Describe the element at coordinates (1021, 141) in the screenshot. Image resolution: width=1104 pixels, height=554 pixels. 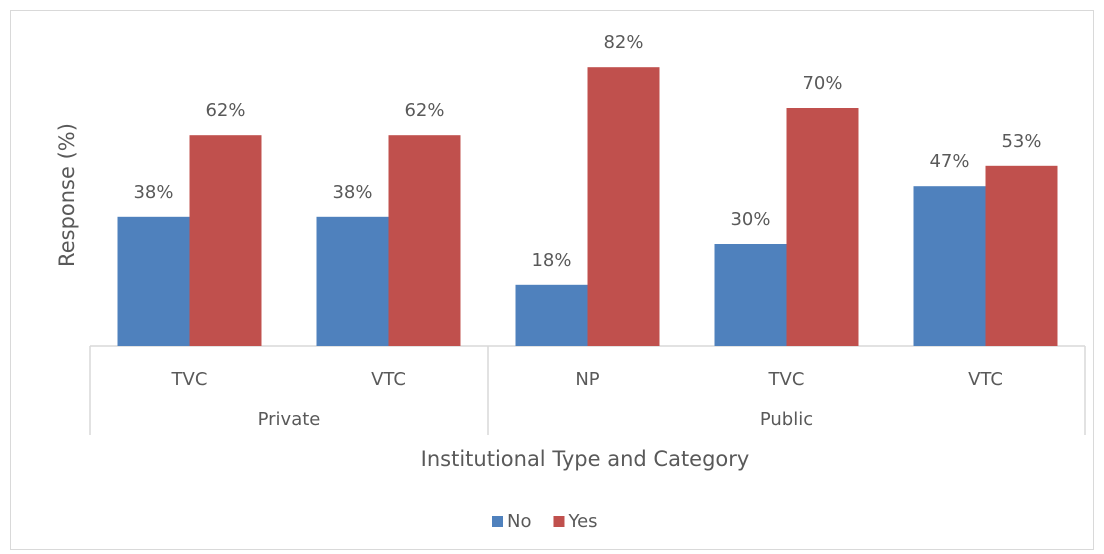
I see `data-label: 53%` at that location.